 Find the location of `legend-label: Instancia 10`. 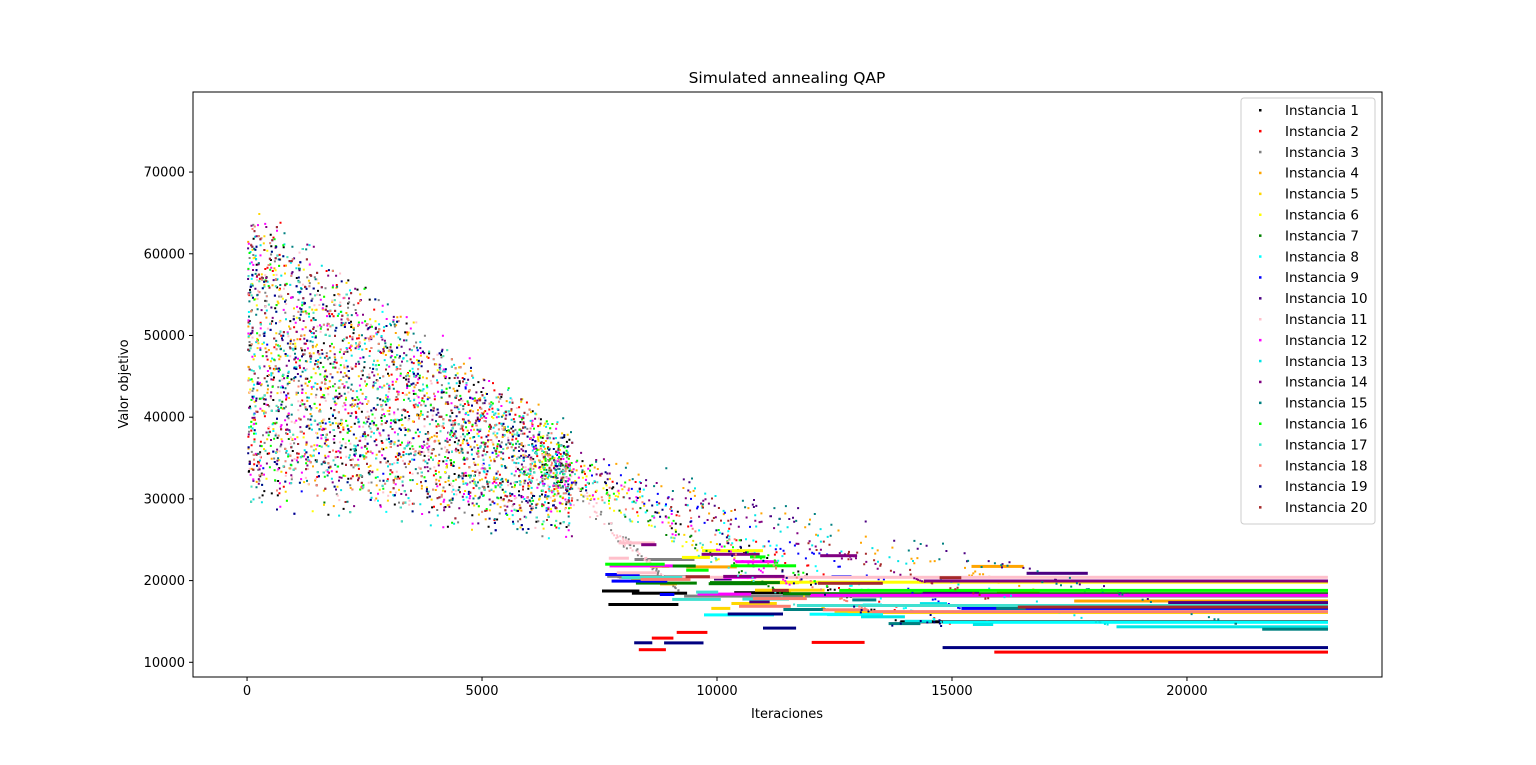

legend-label: Instancia 10 is located at coordinates (1326, 299).